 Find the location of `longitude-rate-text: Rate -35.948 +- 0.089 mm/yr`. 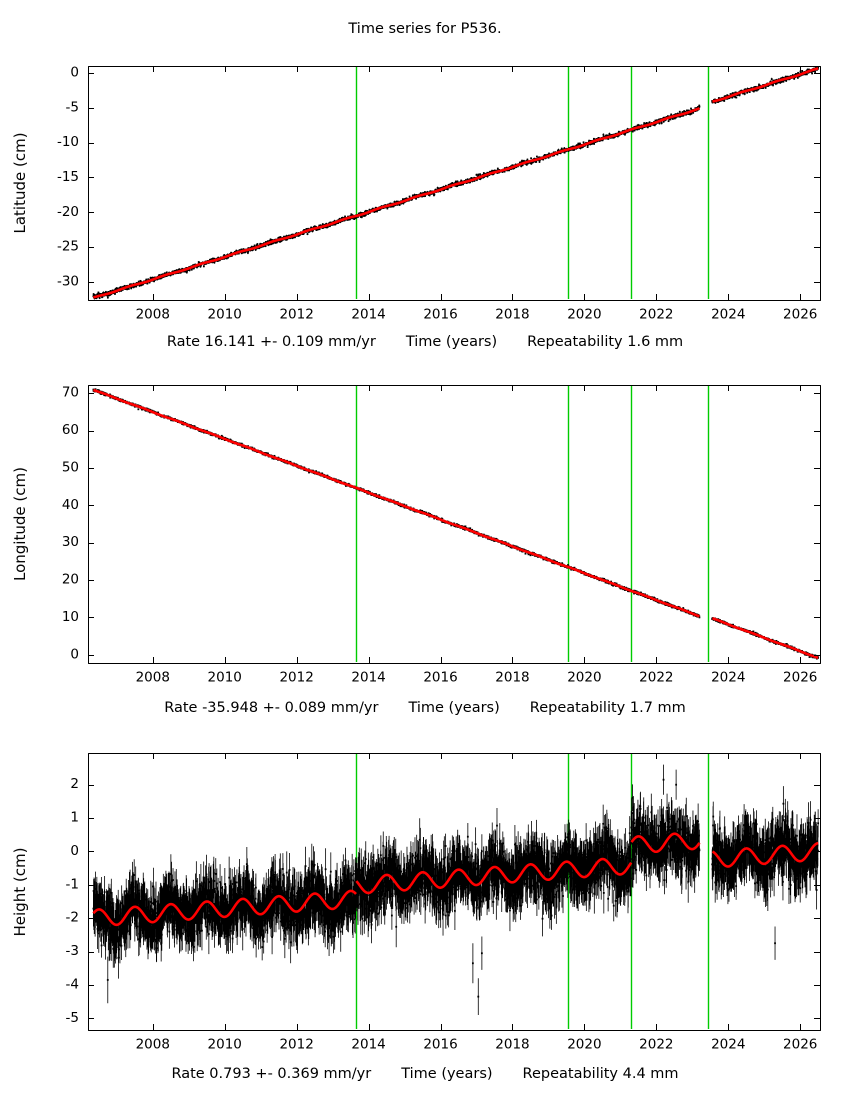

longitude-rate-text: Rate -35.948 +- 0.089 mm/yr is located at coordinates (271, 708).